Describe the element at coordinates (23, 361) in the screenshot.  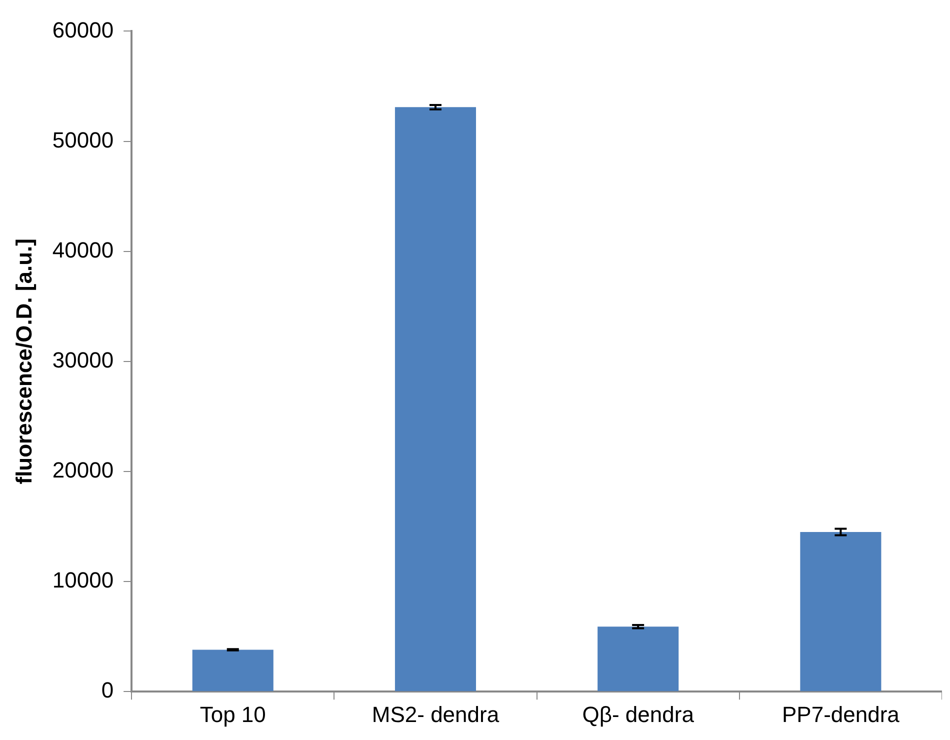
I see `y-axis-title: fluorescence/O.D. [a.u.]` at that location.